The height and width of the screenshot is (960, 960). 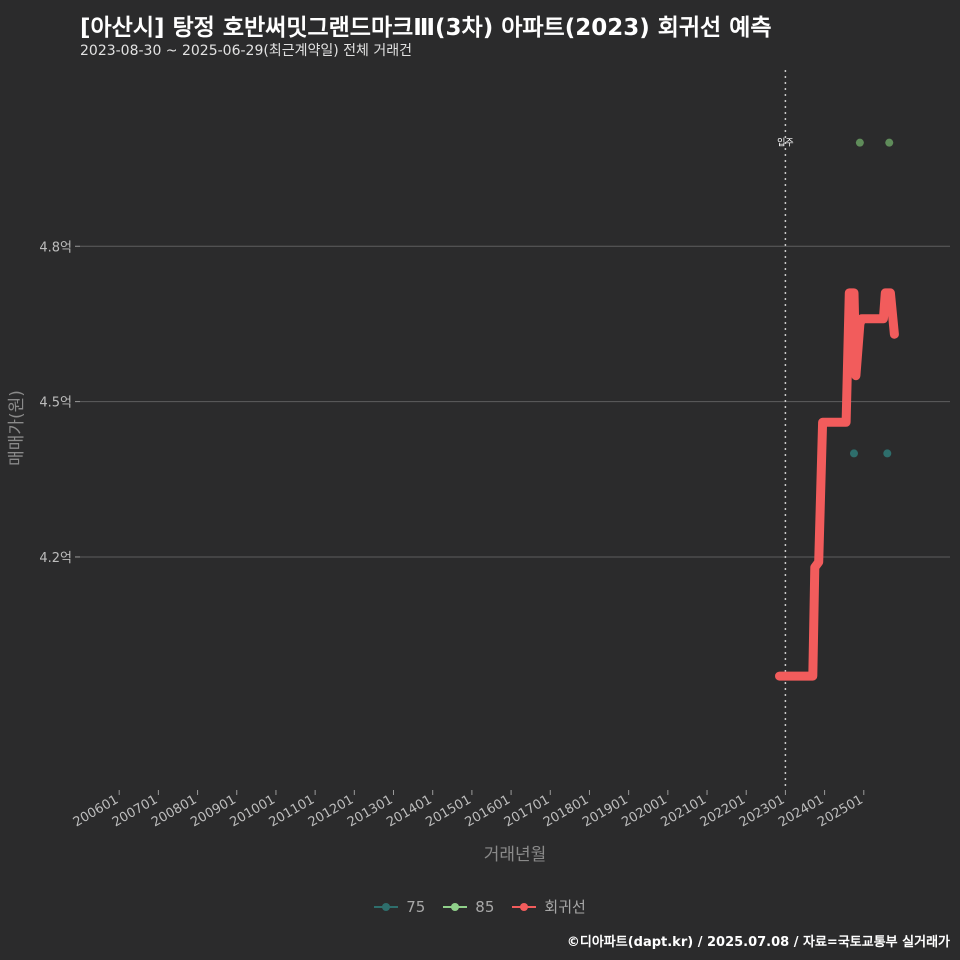 I want to click on y-axis-title: 매매가(원), so click(x=17, y=428).